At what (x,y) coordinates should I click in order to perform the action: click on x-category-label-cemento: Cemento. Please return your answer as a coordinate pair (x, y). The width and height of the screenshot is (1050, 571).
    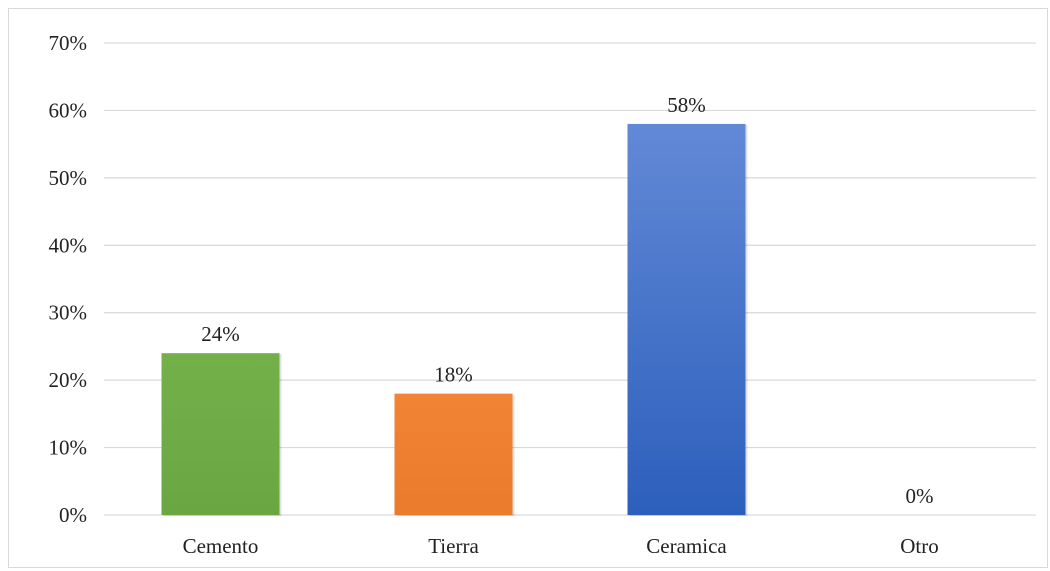
    Looking at the image, I should click on (221, 546).